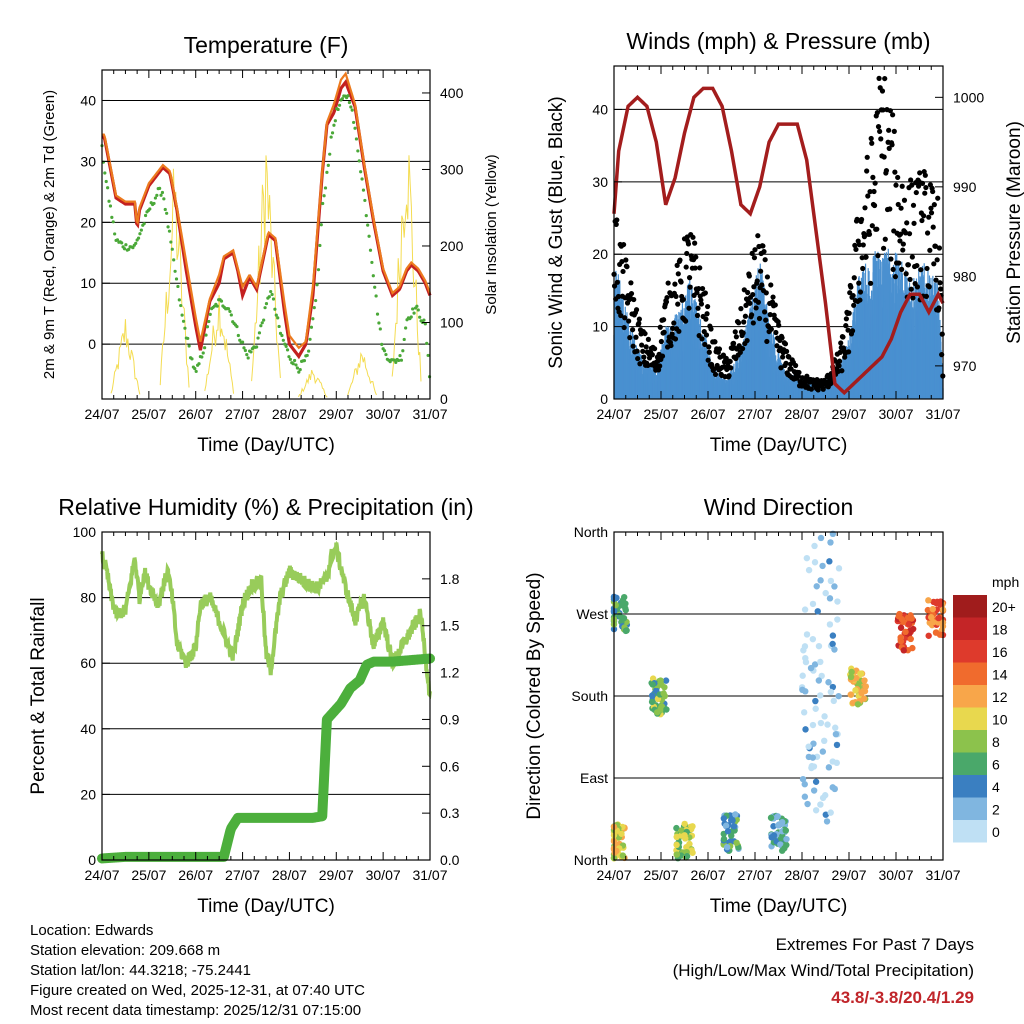 The height and width of the screenshot is (1024, 1024). Describe the element at coordinates (534, 695) in the screenshot. I see `wind_direction-ylabel: Direction (Colored By Speed)` at that location.